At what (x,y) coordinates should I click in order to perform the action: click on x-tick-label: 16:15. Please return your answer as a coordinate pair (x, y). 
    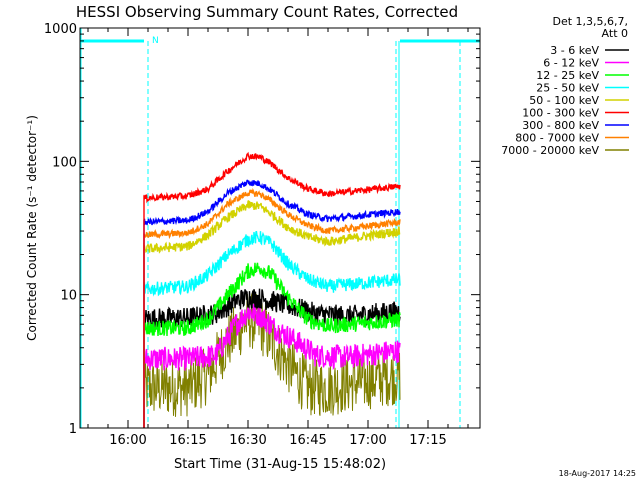
    Looking at the image, I should click on (187, 440).